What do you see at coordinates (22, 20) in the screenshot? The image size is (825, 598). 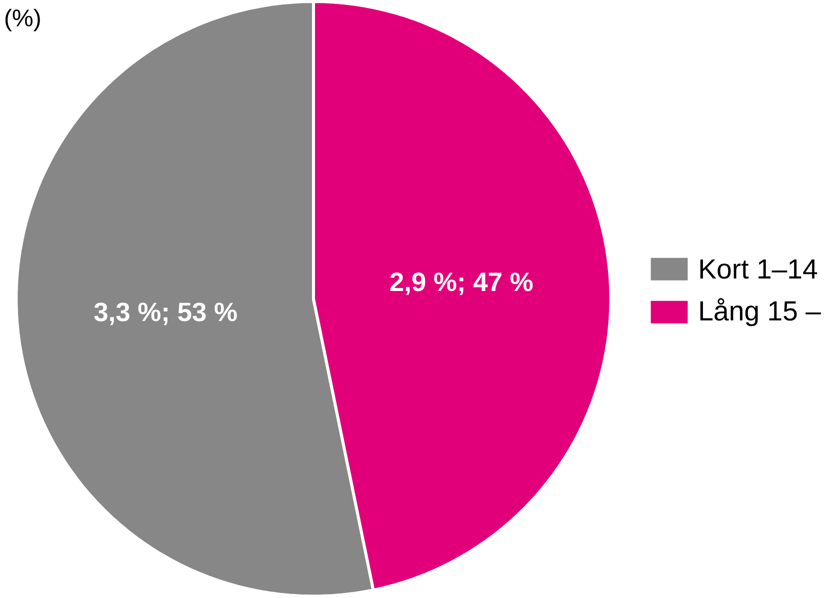 I see `chart-title: (%)` at bounding box center [22, 20].